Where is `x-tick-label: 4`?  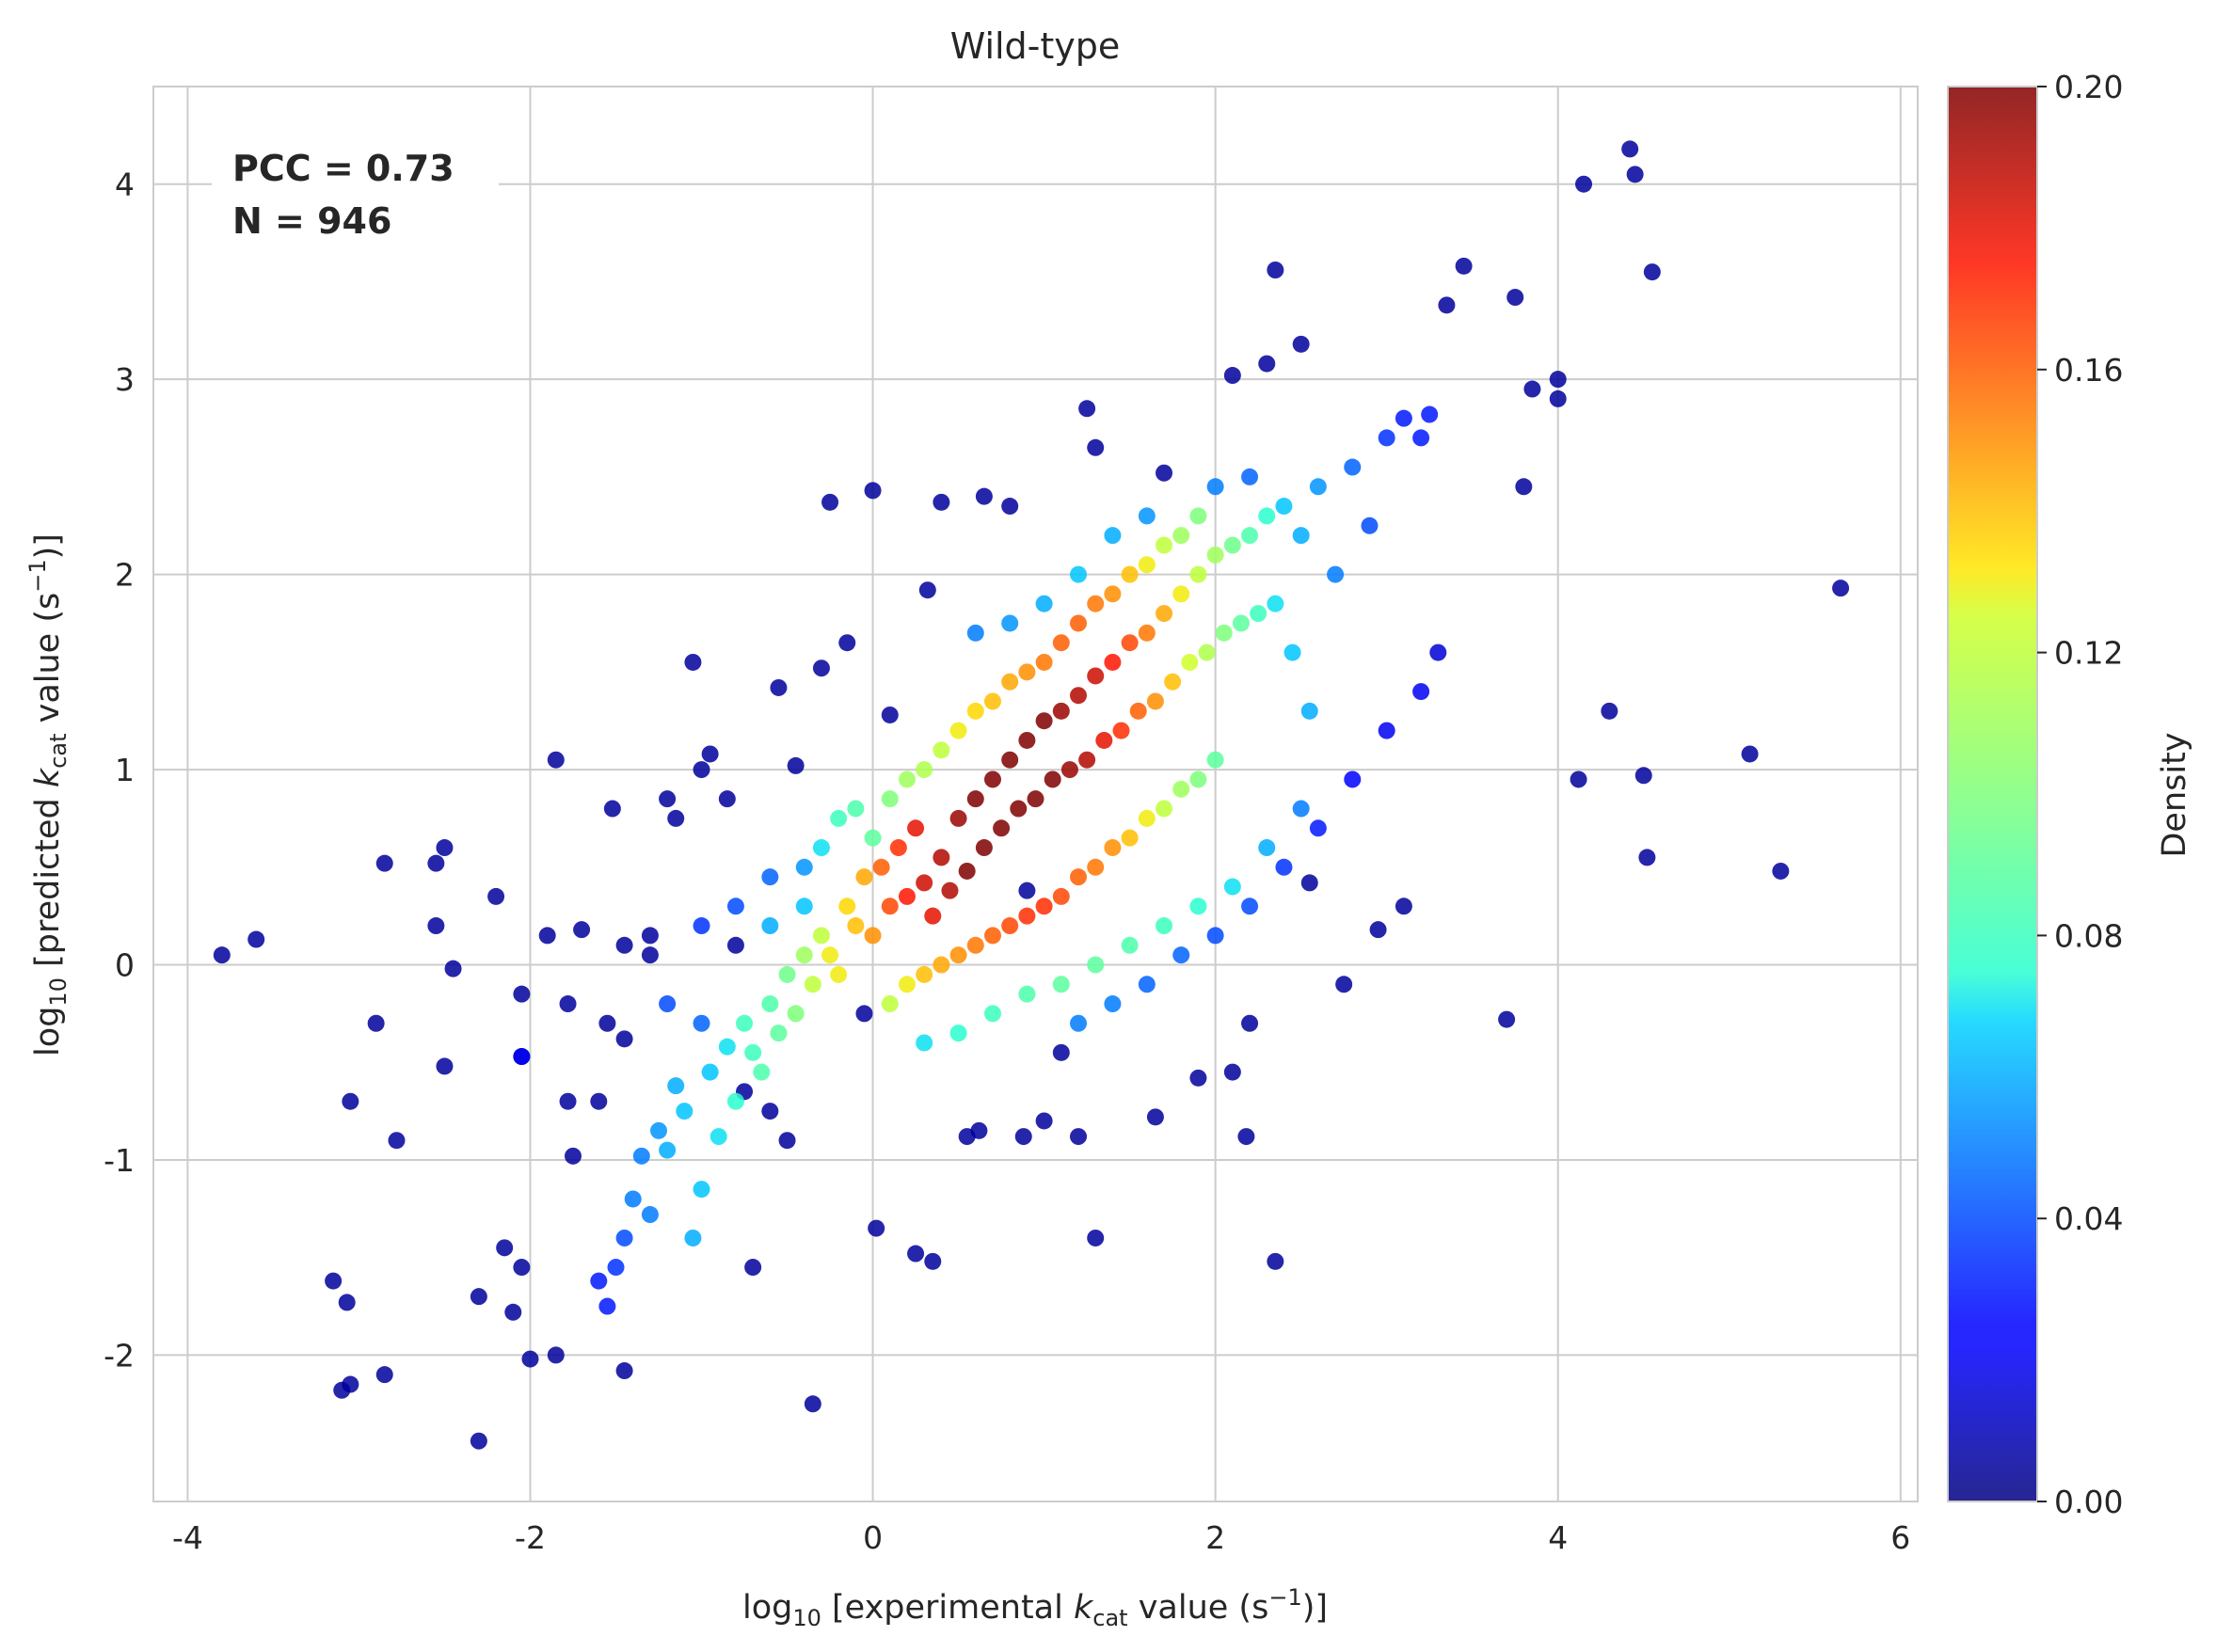 x-tick-label: 4 is located at coordinates (1558, 1537).